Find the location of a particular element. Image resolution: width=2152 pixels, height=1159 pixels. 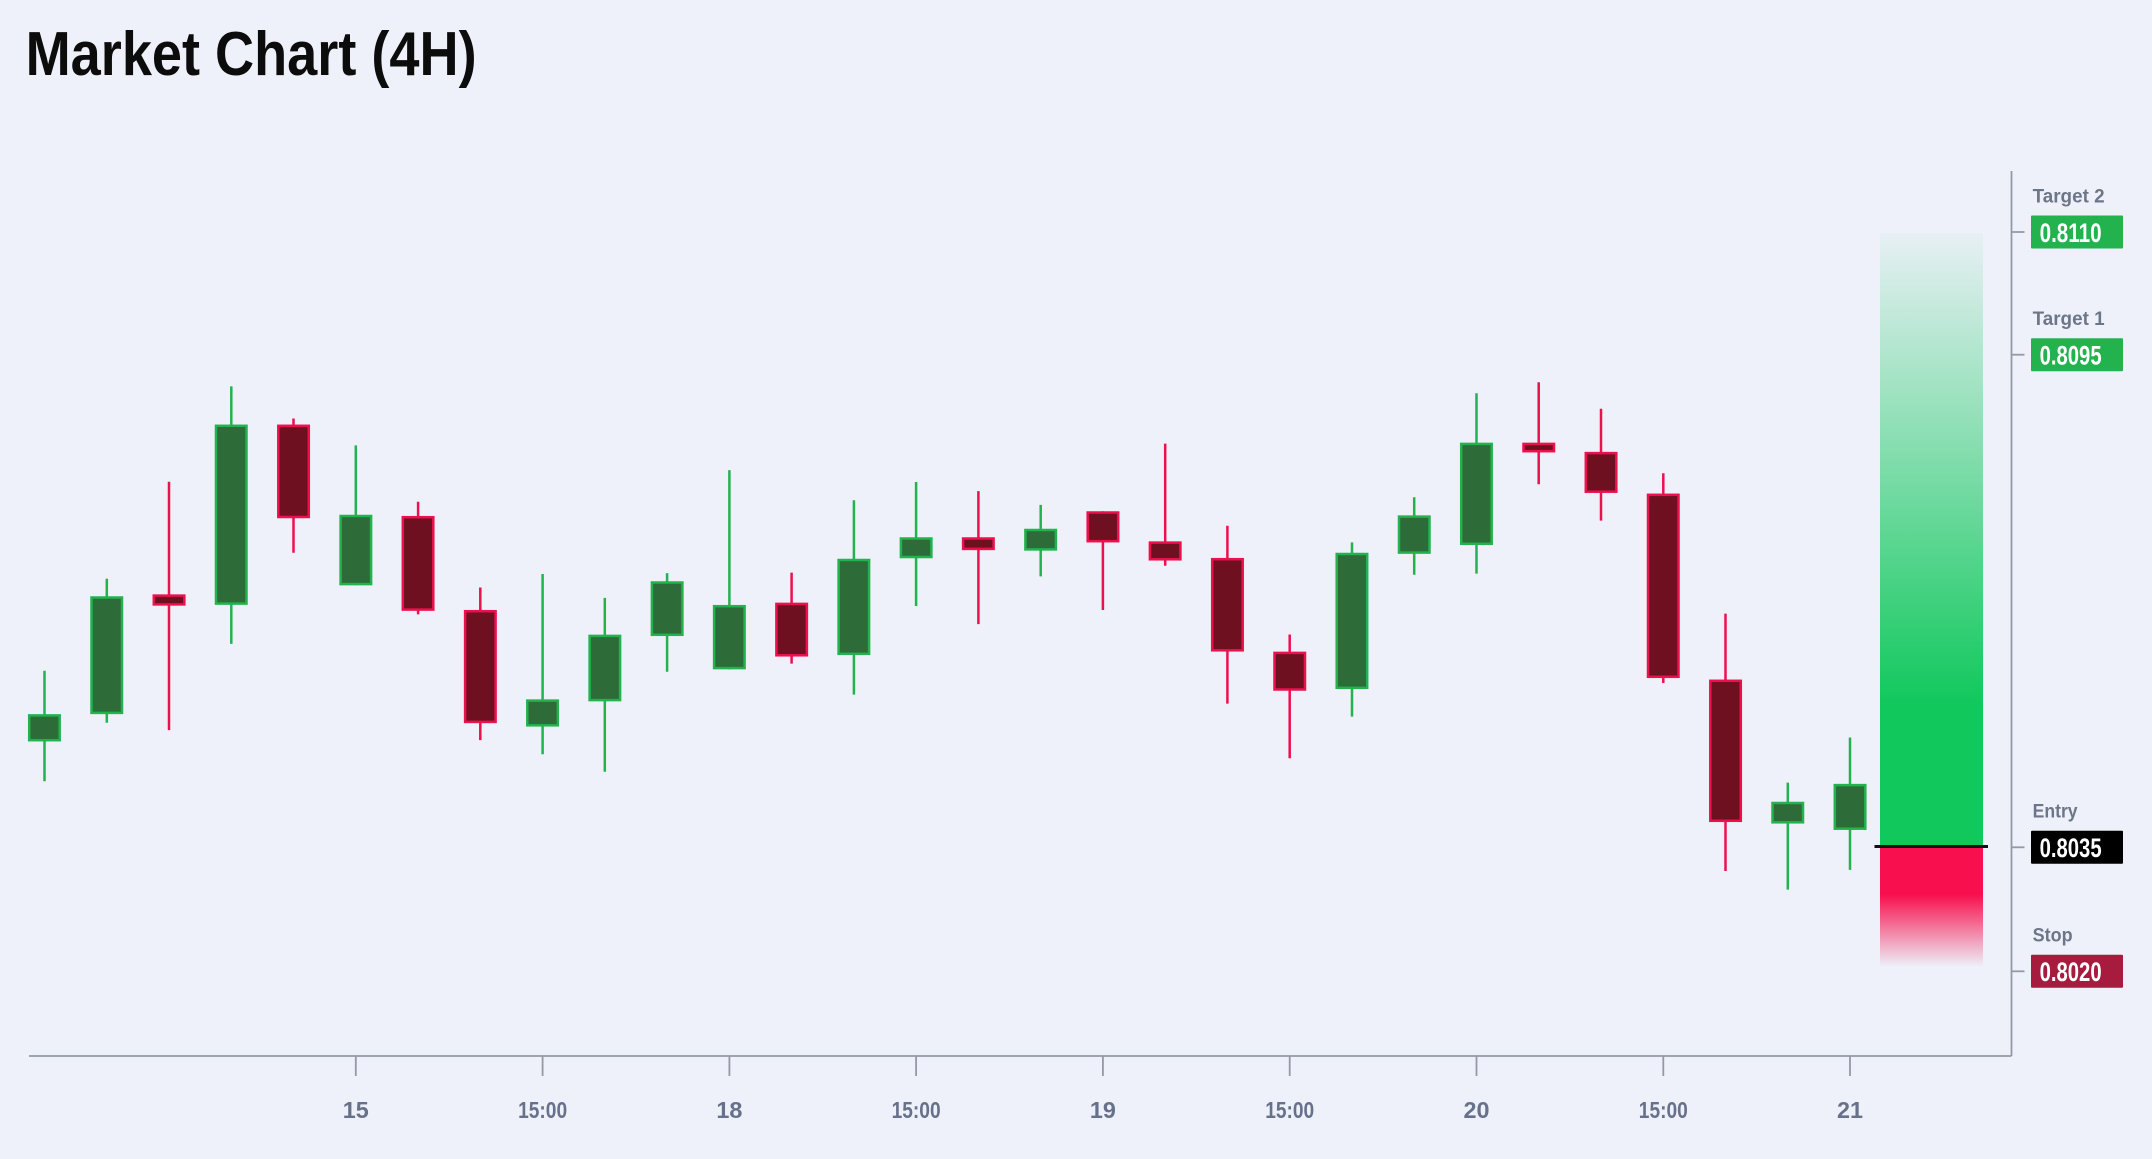

svg-text: 0.8110 is located at coordinates (2071, 233).